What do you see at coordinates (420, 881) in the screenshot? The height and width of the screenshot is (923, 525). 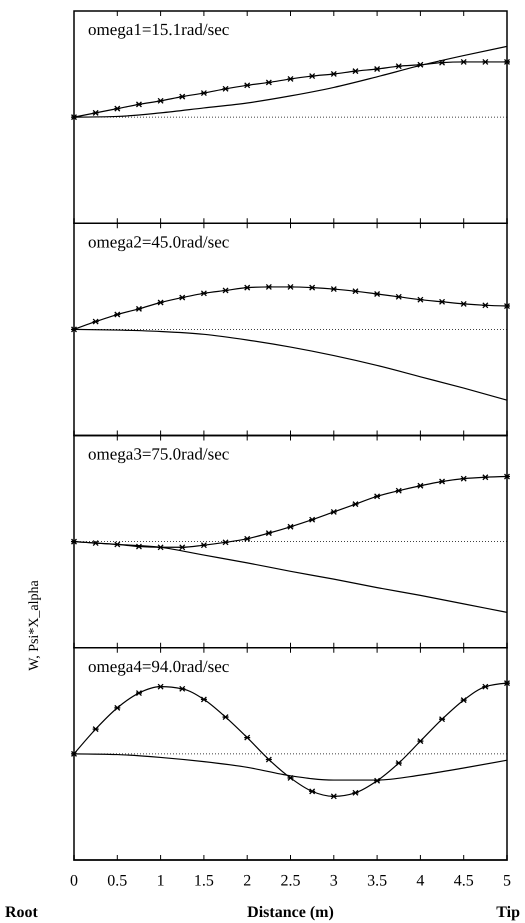 I see `x-tick-label: 4` at bounding box center [420, 881].